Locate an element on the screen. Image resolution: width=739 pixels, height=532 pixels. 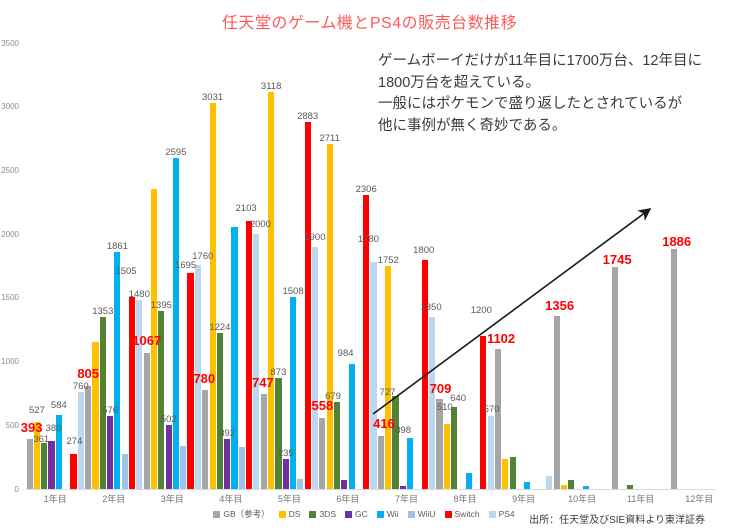
bar-3ds-y1 is located at coordinates (44, 465).